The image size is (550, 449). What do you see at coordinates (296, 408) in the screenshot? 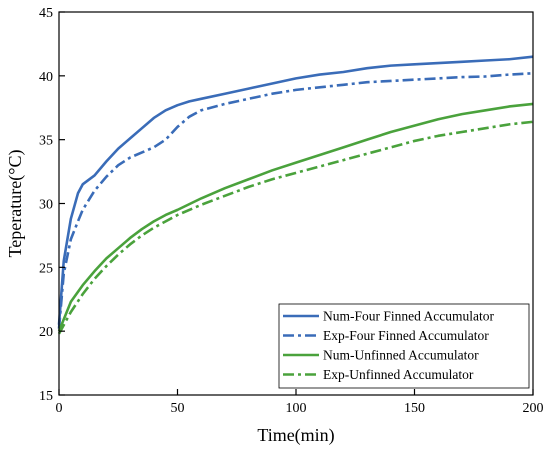
I see `x-tick-label: 100` at bounding box center [296, 408].